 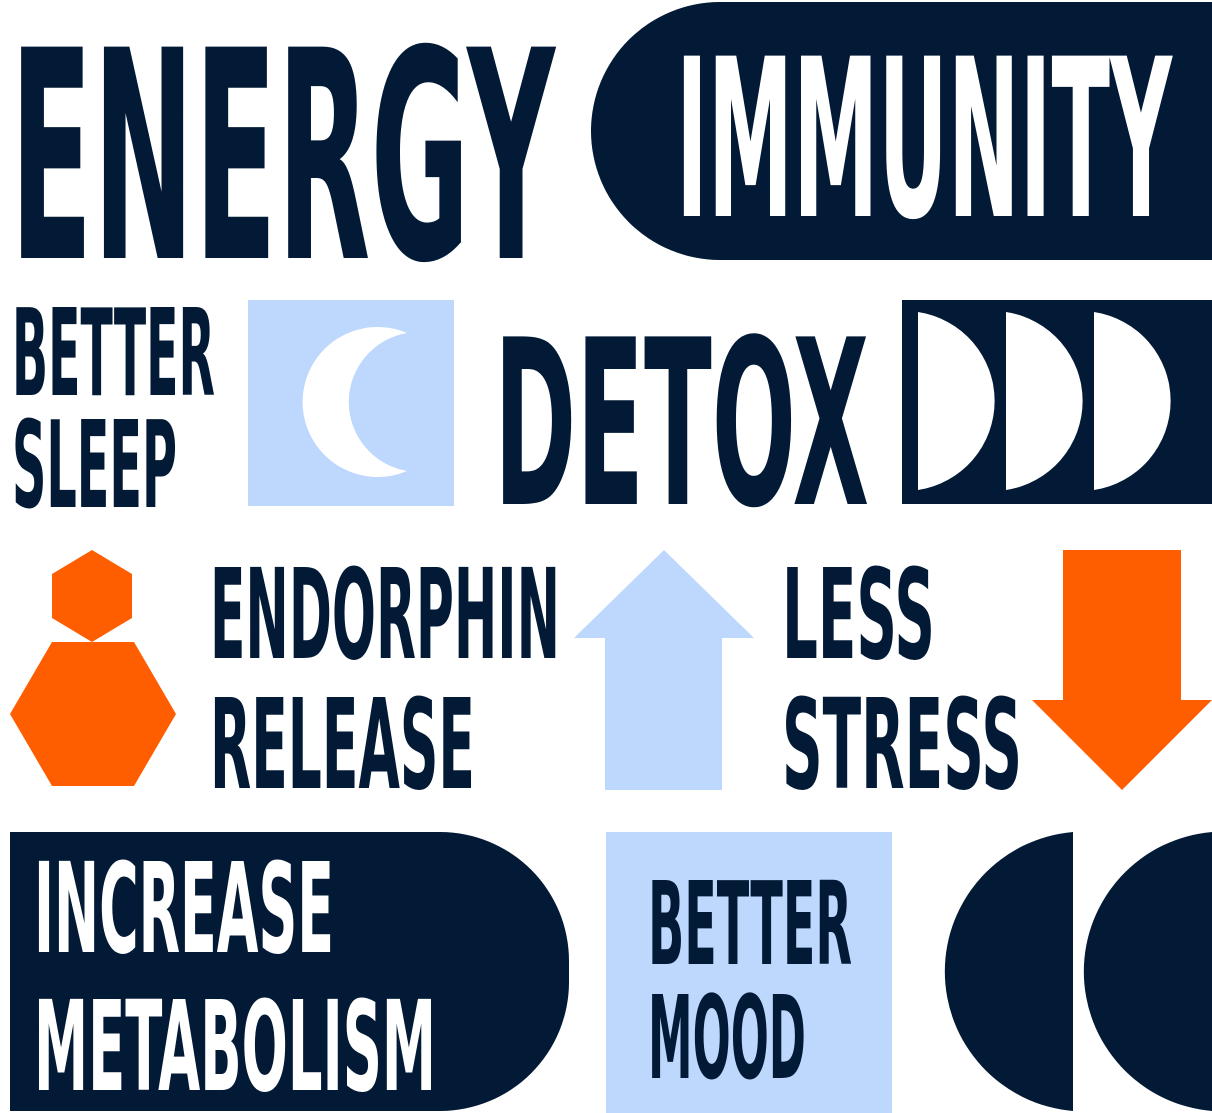 What do you see at coordinates (727, 1039) in the screenshot?
I see `better-mood-line-2: MOOD` at bounding box center [727, 1039].